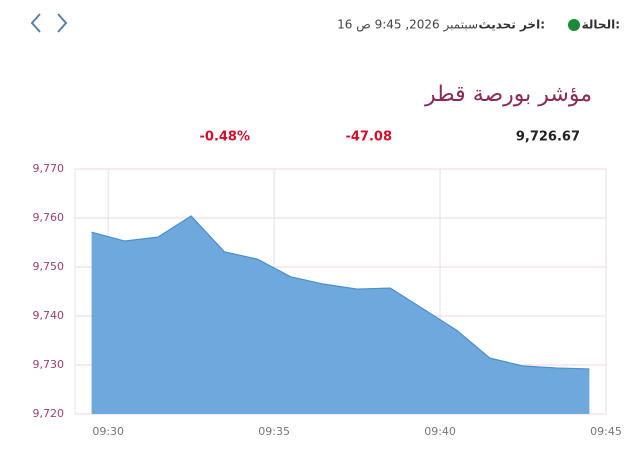  Describe the element at coordinates (62, 23) in the screenshot. I see `next-arrow` at that location.